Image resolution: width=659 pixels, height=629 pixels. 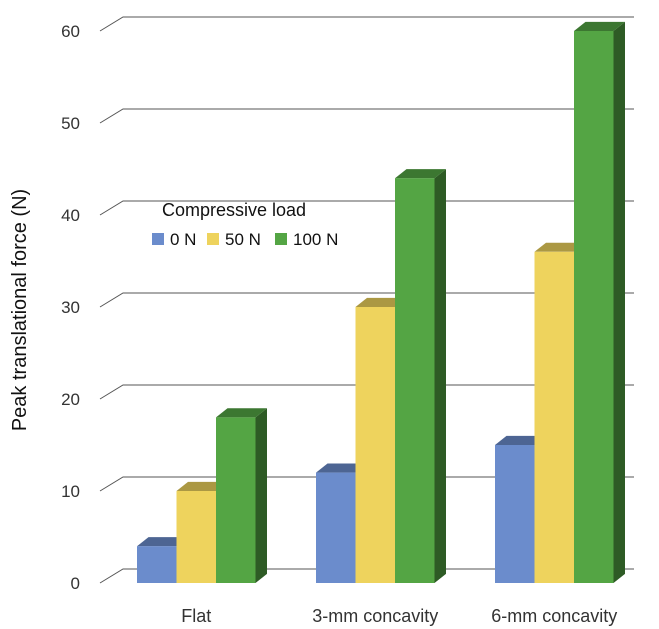 I want to click on y-tick-labels: 0 10 20 30 40 50 60, so click(x=70, y=307).